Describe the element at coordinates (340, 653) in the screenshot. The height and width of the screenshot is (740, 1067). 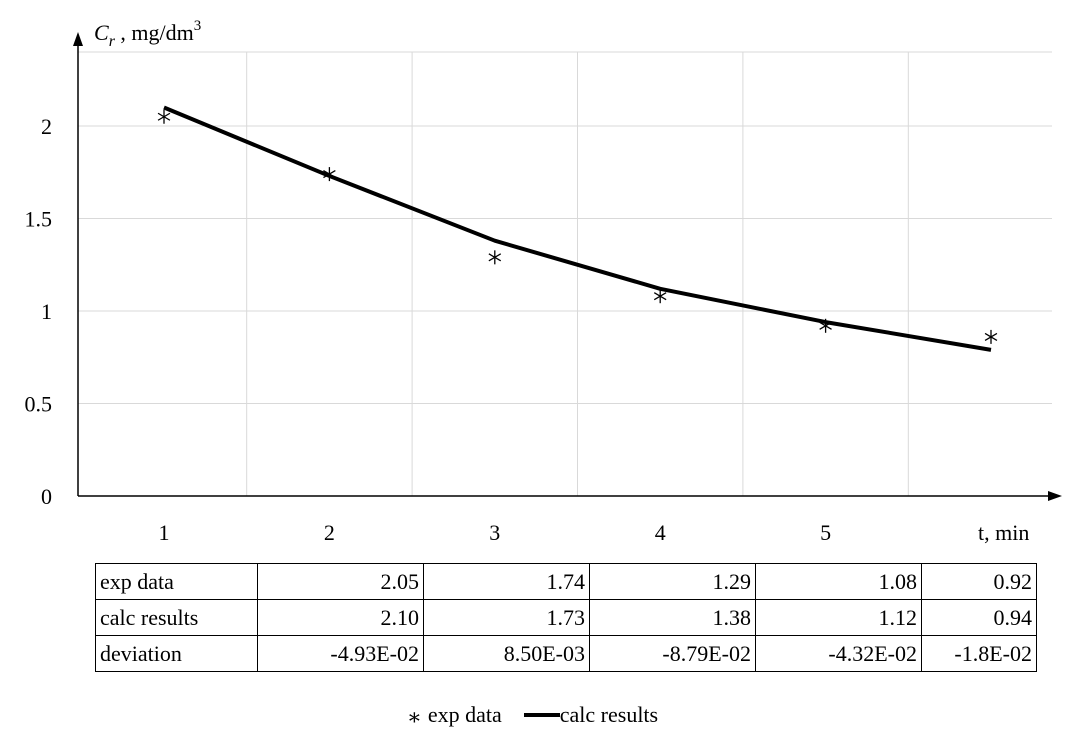
I see `table-cell: -4.93E-02` at that location.